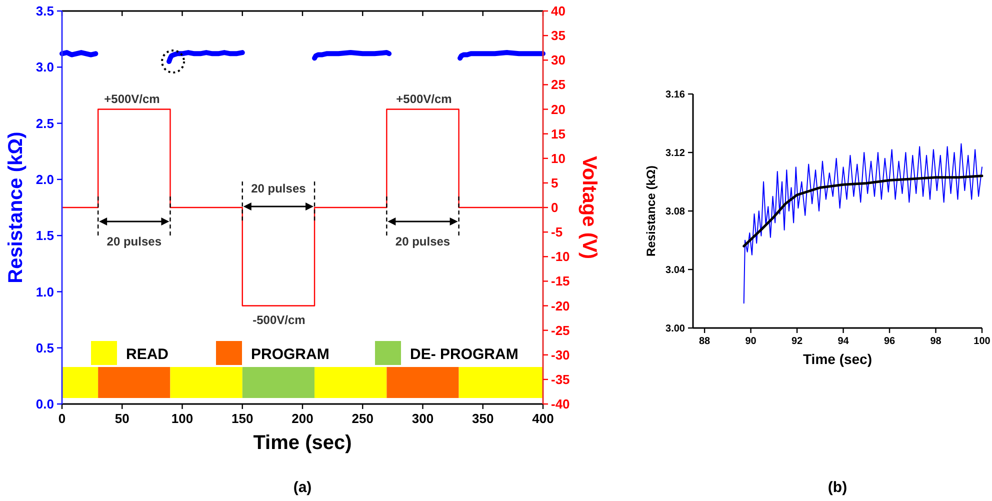  Describe the element at coordinates (560, 404) in the screenshot. I see `y2-tick-label: -40` at that location.